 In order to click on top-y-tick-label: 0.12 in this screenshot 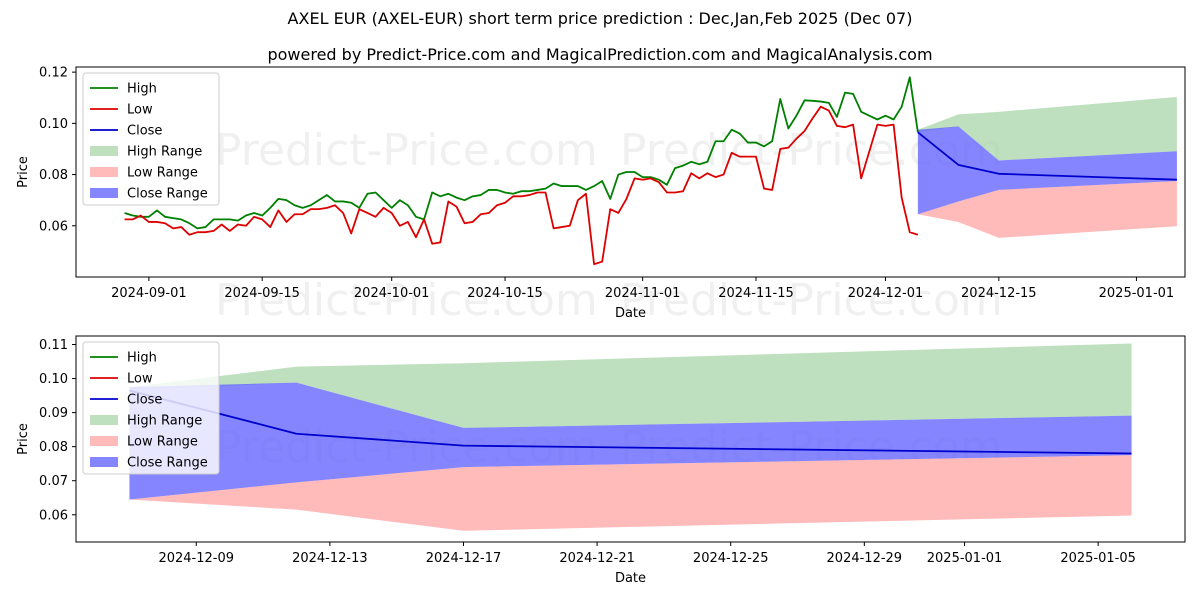, I will do `click(53, 73)`.